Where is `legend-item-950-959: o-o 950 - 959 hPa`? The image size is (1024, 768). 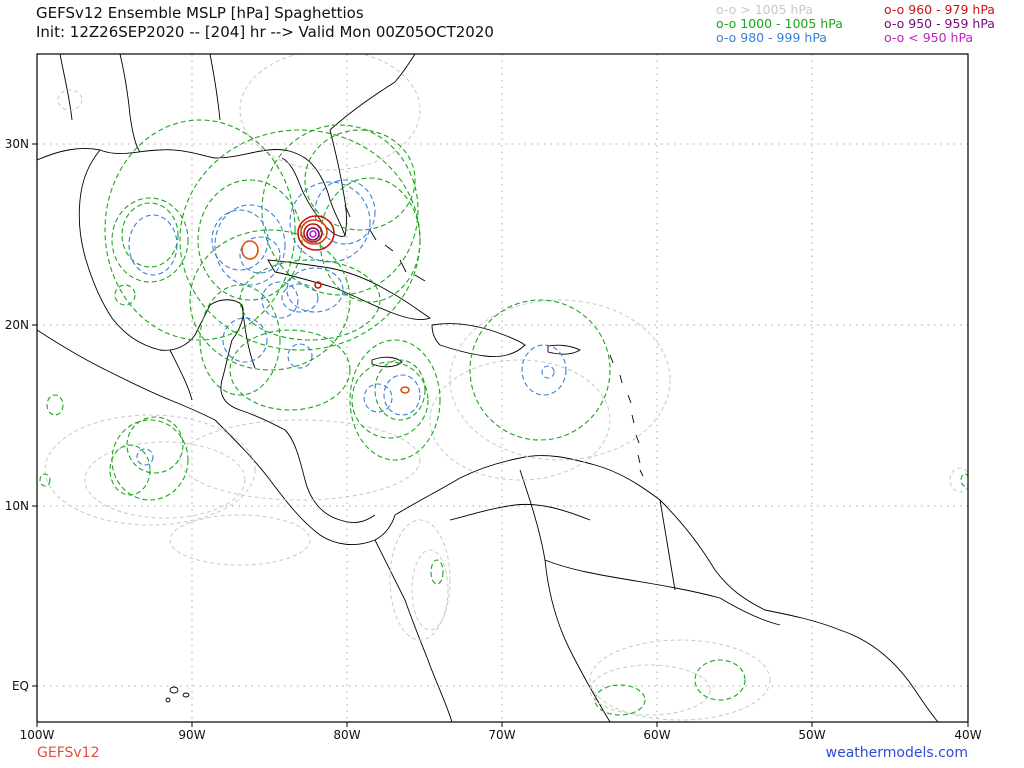
legend-item-950-959: o-o 950 - 959 hPa is located at coordinates (939, 23).